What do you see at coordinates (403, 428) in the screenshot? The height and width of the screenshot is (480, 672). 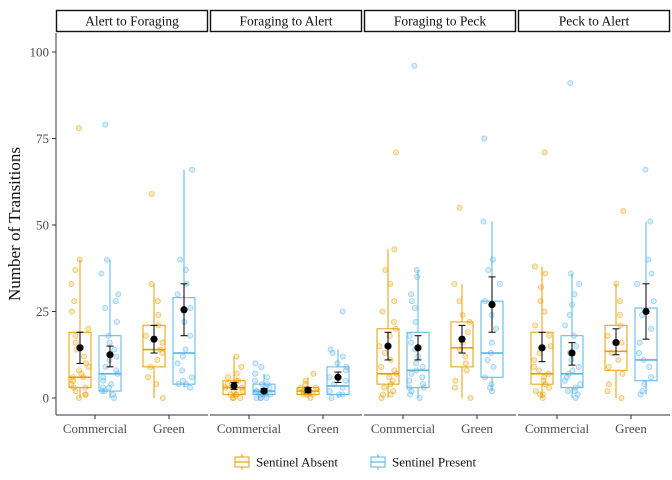 I see `x-tick-label: Commercial` at bounding box center [403, 428].